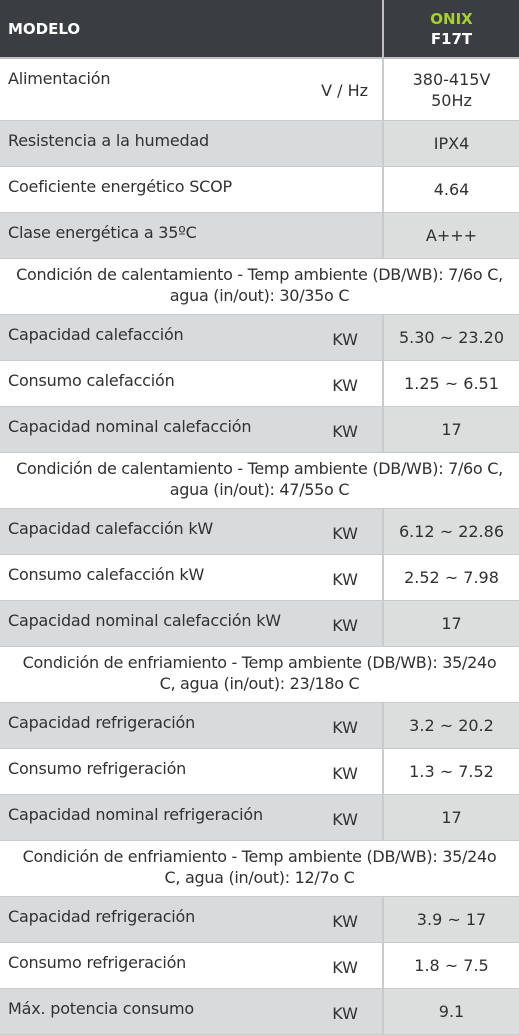 The height and width of the screenshot is (1035, 519). I want to click on row-value: A+++, so click(450, 235).